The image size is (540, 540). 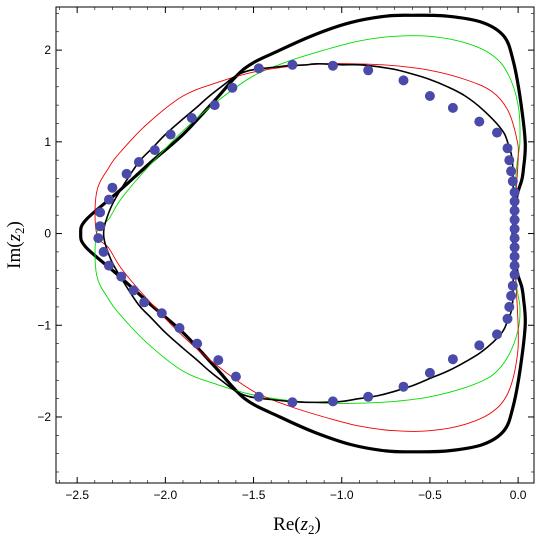 What do you see at coordinates (15, 245) in the screenshot?
I see `y-axis-label: Im(z2)` at bounding box center [15, 245].